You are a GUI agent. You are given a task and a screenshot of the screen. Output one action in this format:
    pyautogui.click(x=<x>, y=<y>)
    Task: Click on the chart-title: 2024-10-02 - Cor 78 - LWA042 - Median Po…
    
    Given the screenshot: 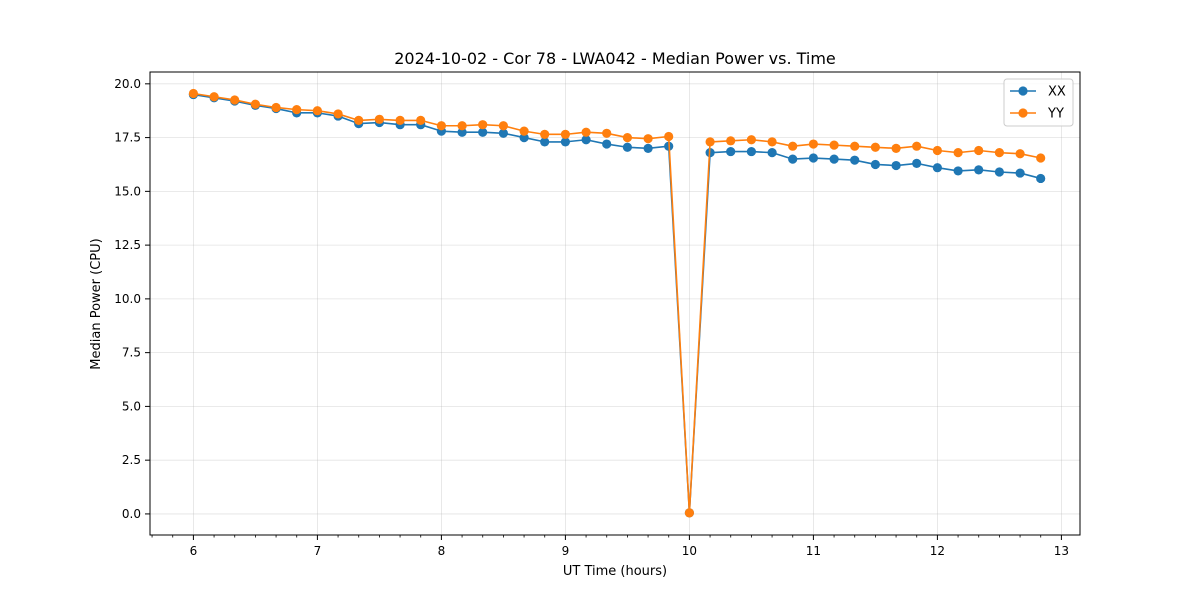 What is the action you would take?
    pyautogui.click(x=615, y=58)
    